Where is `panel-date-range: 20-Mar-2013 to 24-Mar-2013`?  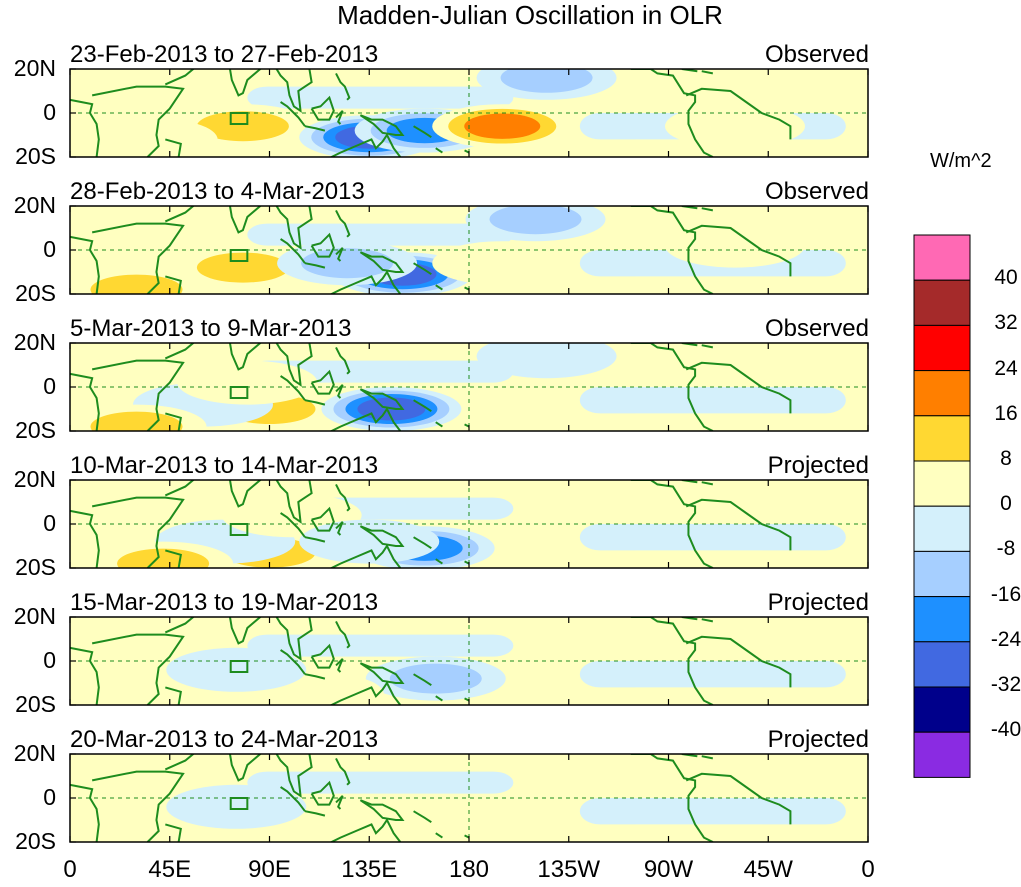
panel-date-range: 20-Mar-2013 to 24-Mar-2013 is located at coordinates (224, 739).